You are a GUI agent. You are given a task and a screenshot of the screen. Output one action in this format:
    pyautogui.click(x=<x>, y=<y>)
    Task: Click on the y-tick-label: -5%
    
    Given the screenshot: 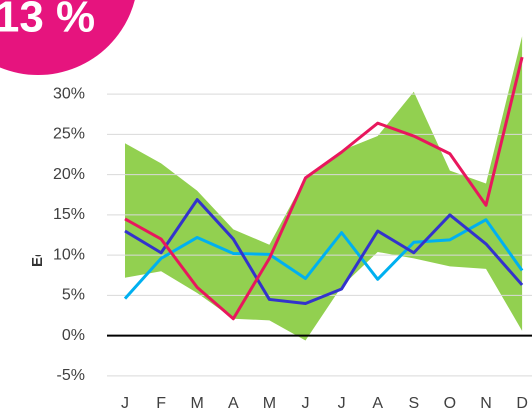 What is the action you would take?
    pyautogui.click(x=71, y=375)
    